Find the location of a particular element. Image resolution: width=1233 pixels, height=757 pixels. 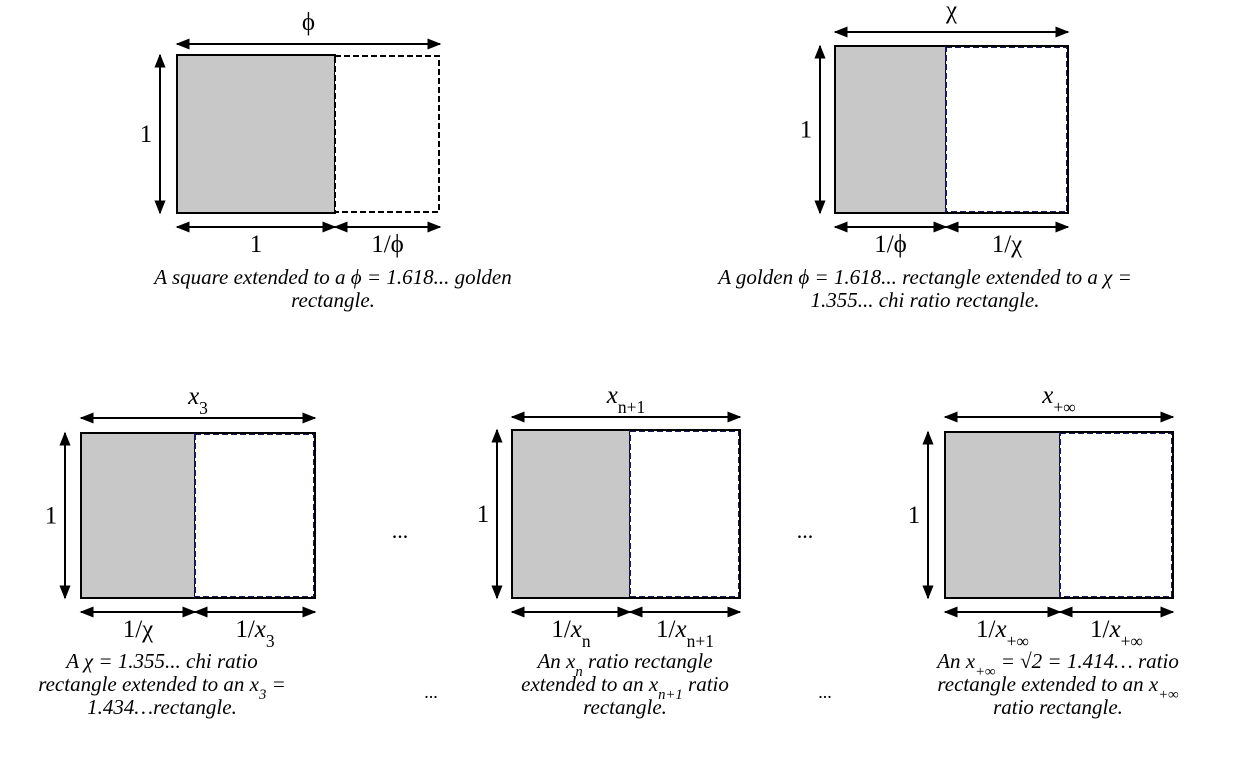

text-run: = is located at coordinates (275, 684).